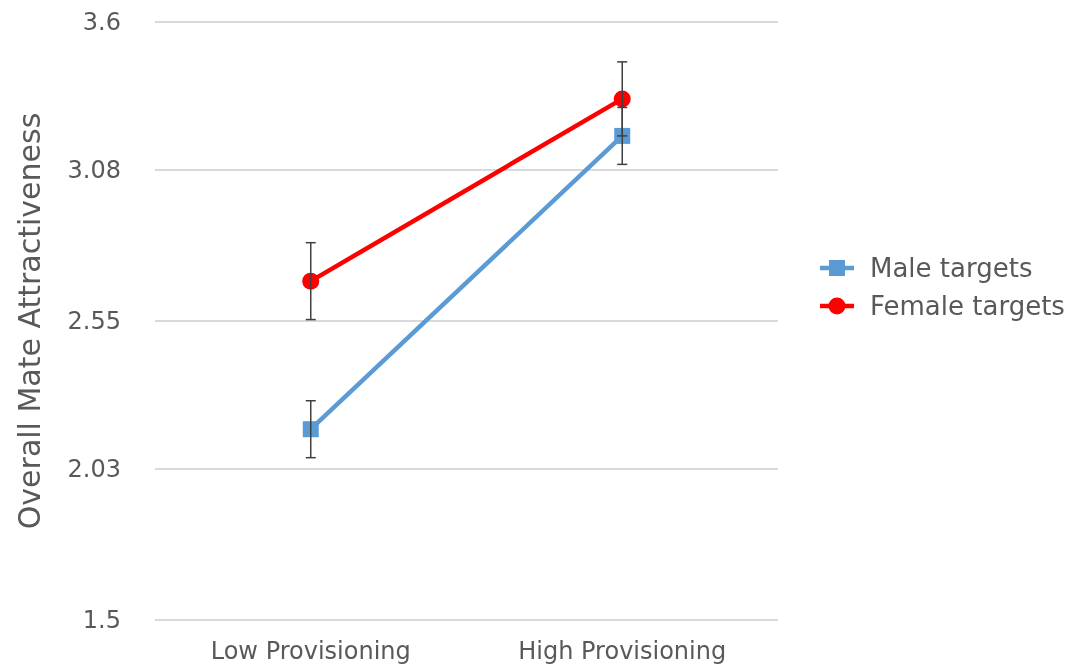 This screenshot has width=1090, height=671. What do you see at coordinates (967, 306) in the screenshot?
I see `legend-label: Female targets` at bounding box center [967, 306].